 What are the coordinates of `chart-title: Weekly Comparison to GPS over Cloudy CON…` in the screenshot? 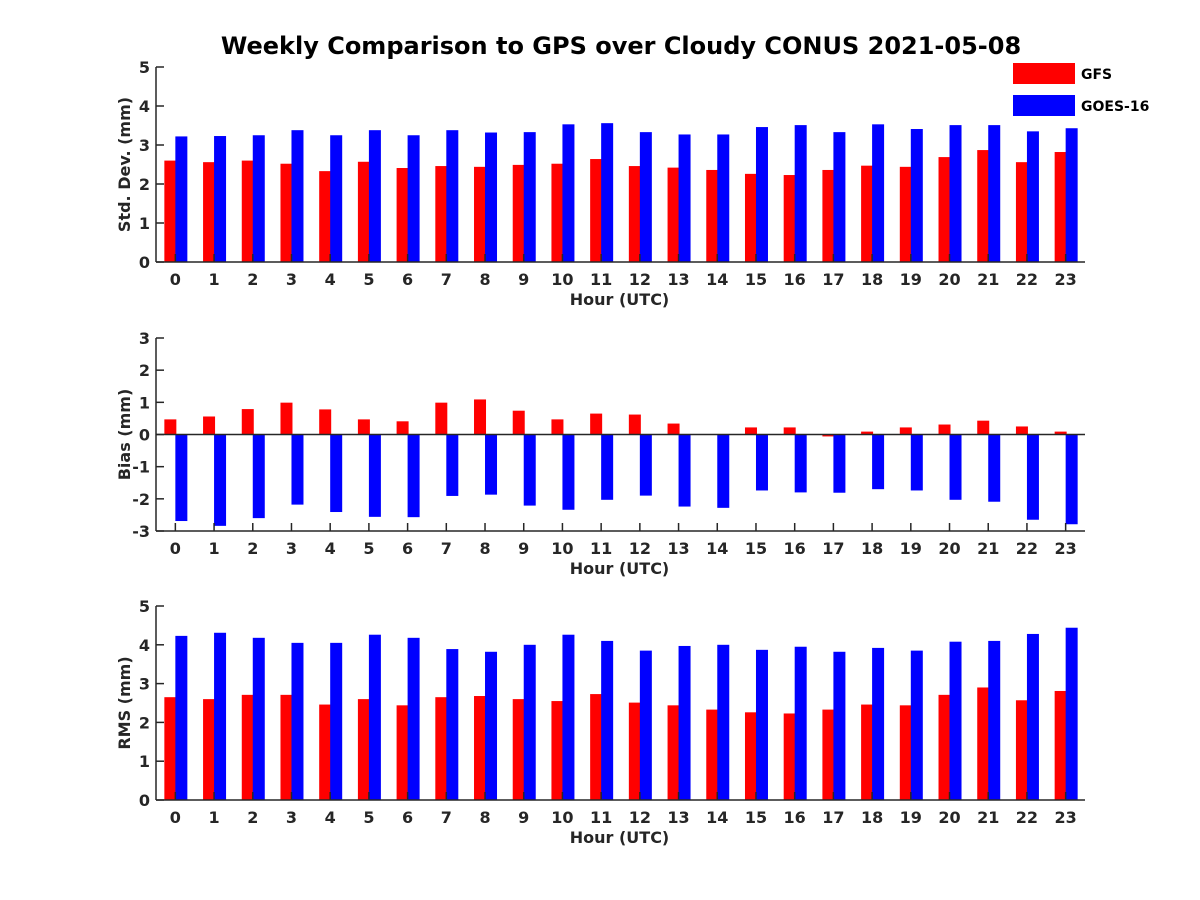 It's located at (621, 46).